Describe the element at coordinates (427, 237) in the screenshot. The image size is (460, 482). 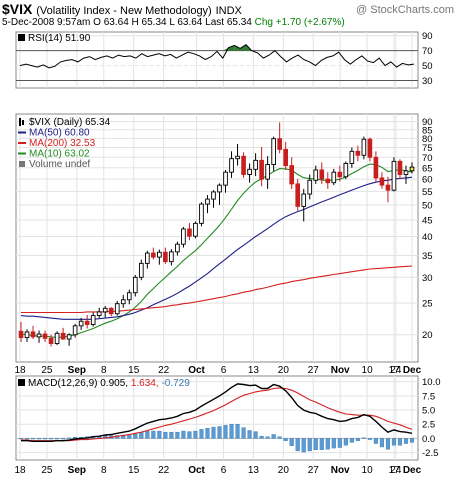
I see `price-tick-label: 40` at that location.